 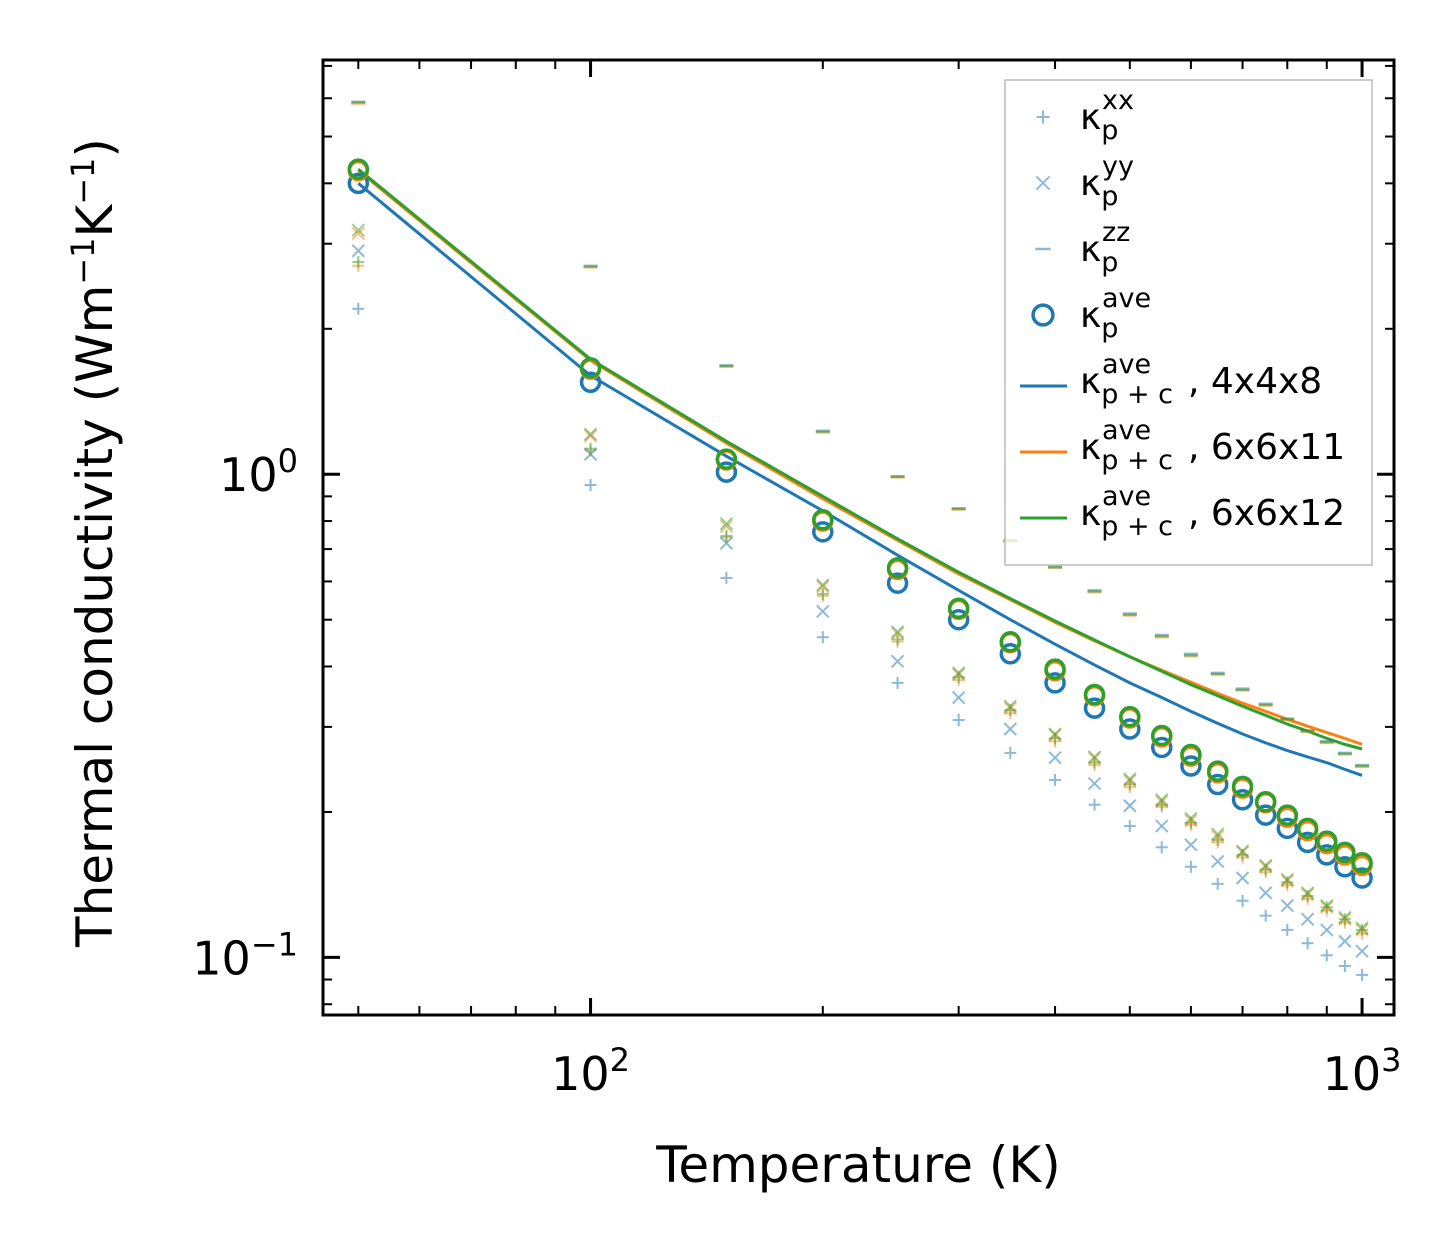 I want to click on legend-entry: κp + cave, 6x6x11, so click(x=1182, y=445).